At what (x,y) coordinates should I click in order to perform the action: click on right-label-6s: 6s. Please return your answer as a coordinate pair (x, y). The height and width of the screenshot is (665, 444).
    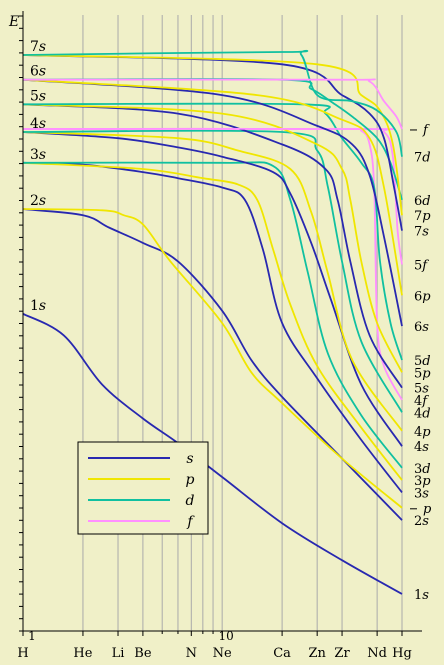
    Looking at the image, I should click on (421, 327).